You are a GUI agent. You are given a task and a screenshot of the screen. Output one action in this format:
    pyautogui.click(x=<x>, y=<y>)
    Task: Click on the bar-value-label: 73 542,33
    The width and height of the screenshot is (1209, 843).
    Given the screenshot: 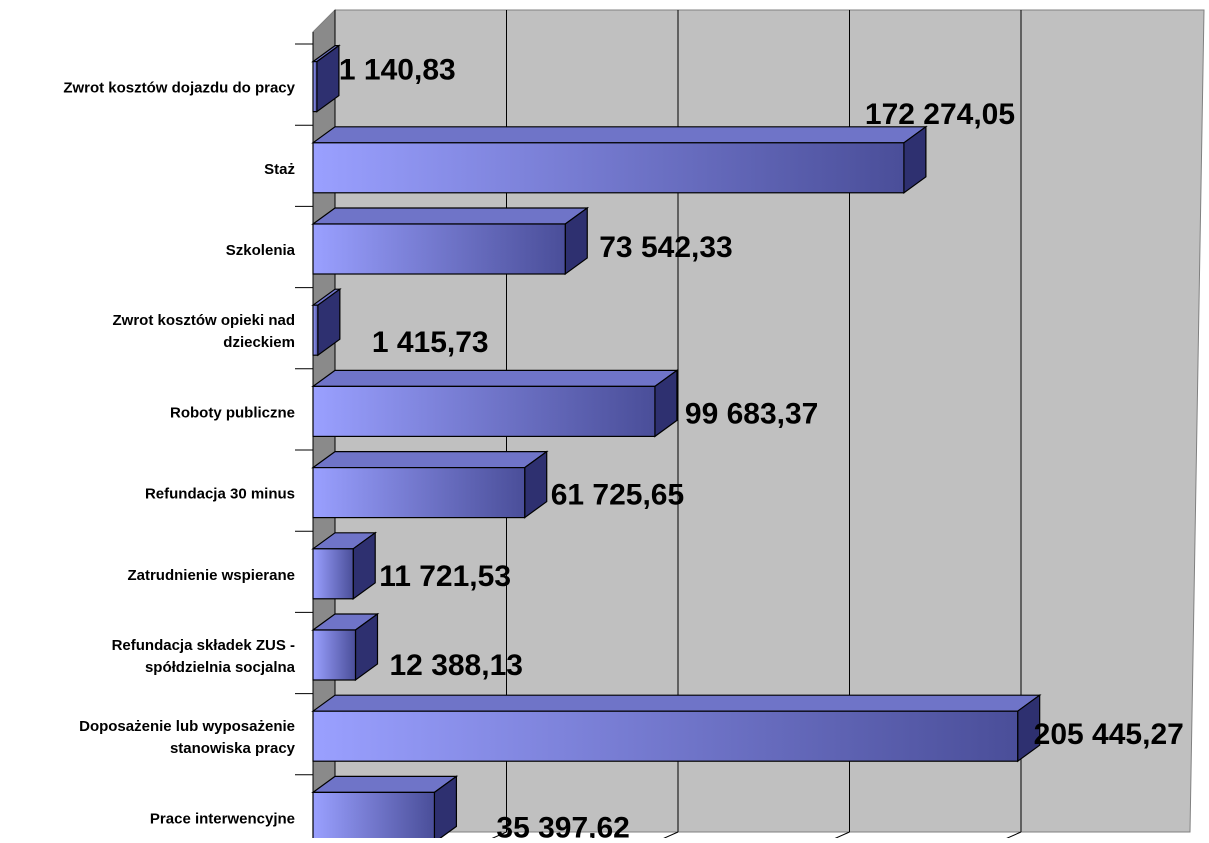 What is the action you would take?
    pyautogui.click(x=665, y=247)
    